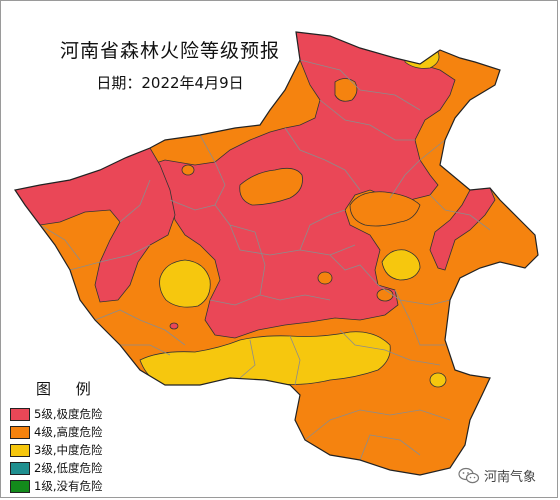  What do you see at coordinates (401, 265) in the screenshot?
I see `level3-zone-east` at bounding box center [401, 265].